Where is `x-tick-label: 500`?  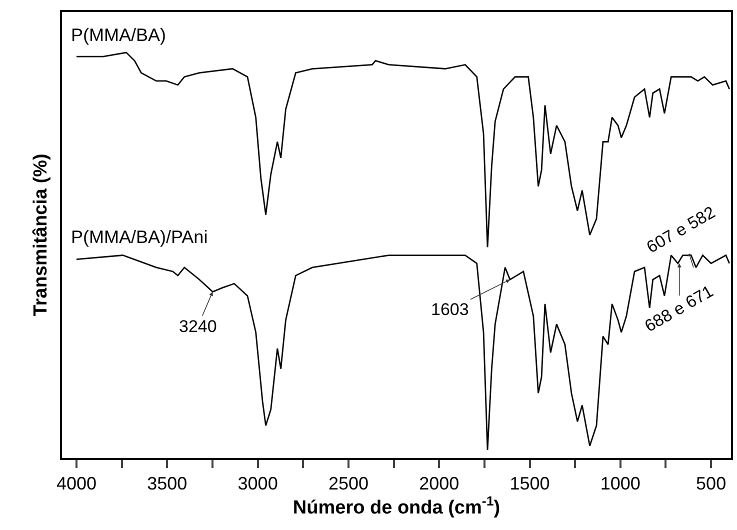 x-tick-label: 500 is located at coordinates (711, 484).